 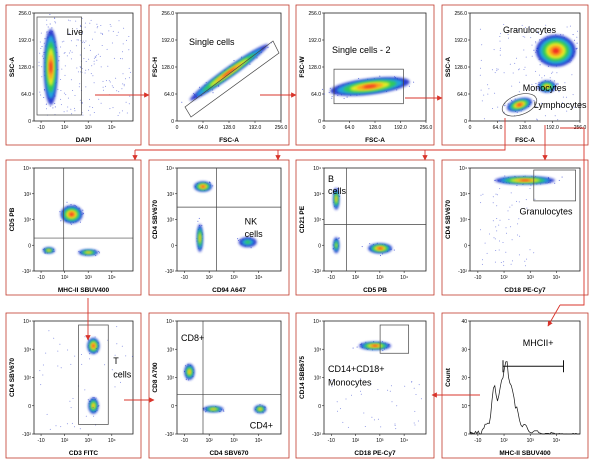 What do you see at coordinates (155, 377) in the screenshot?
I see `y-axis-label: CD8 A700` at bounding box center [155, 377].